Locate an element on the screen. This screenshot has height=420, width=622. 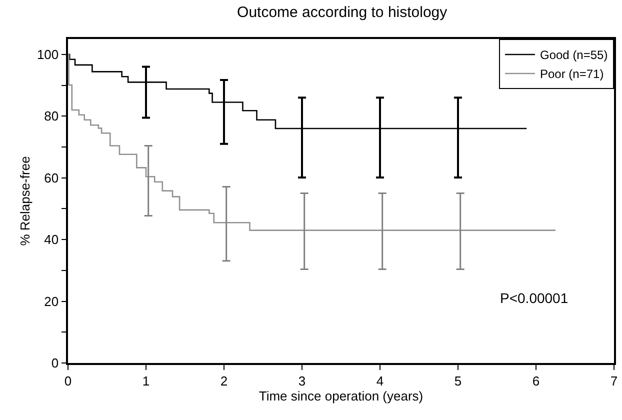
x-tick-label: 4 is located at coordinates (380, 380).